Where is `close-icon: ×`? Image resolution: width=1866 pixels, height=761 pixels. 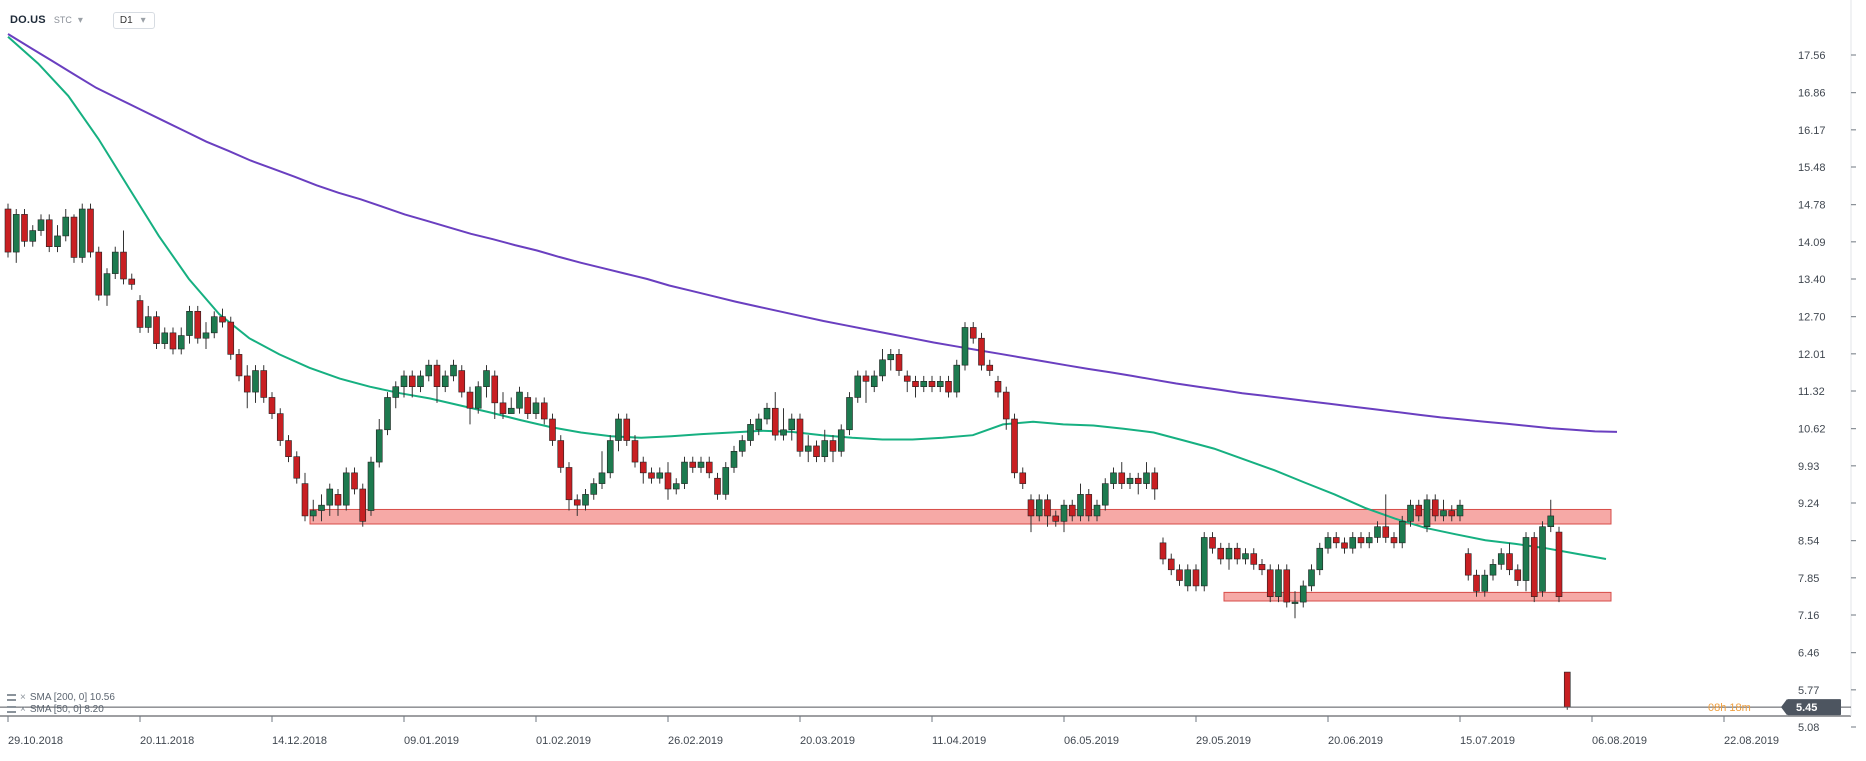
close-icon: × is located at coordinates (23, 709).